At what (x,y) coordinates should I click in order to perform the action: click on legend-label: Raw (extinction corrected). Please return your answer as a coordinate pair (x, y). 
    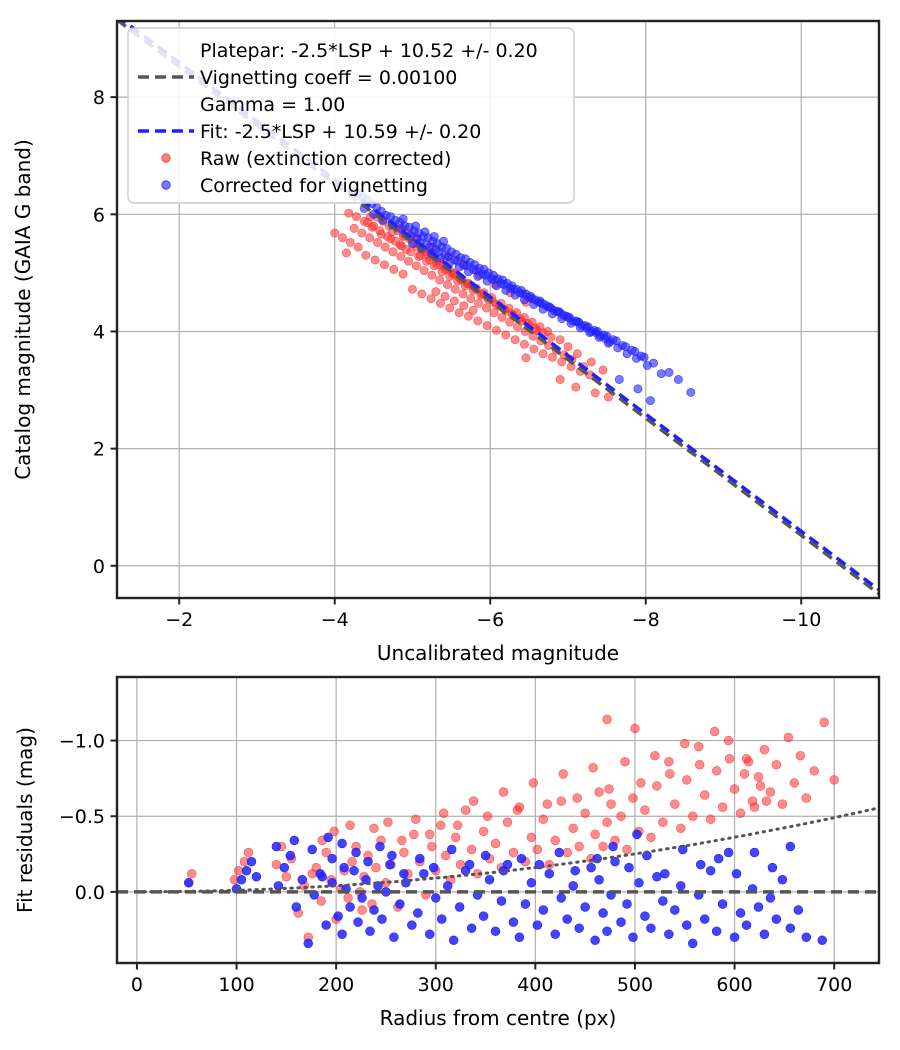
    Looking at the image, I should click on (325, 159).